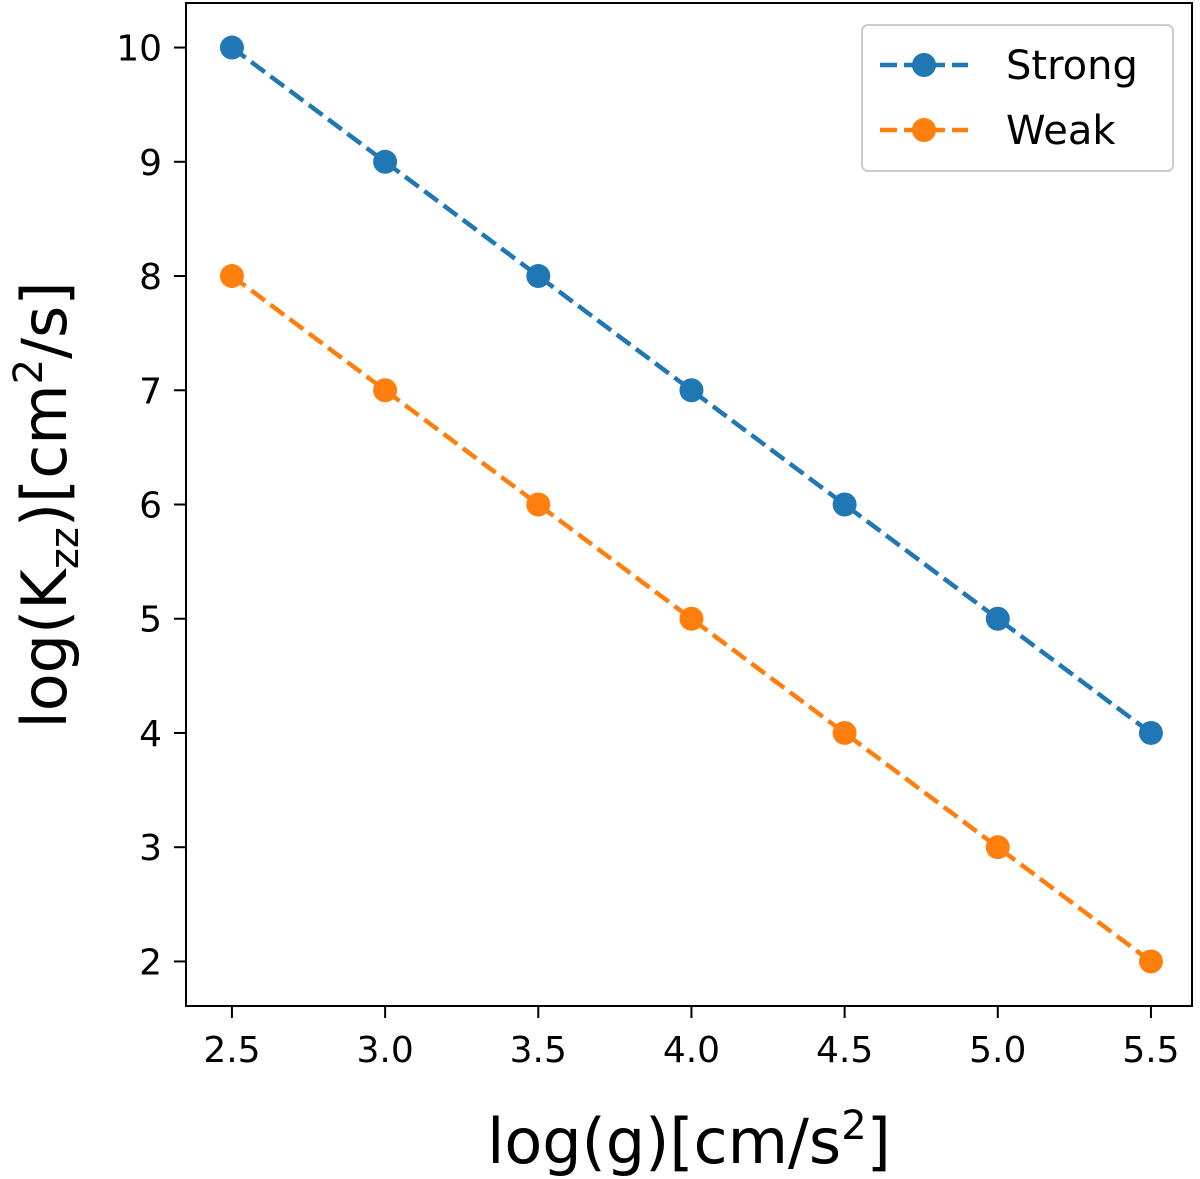 The height and width of the screenshot is (1179, 1200). I want to click on y-tick-label: 8, so click(150, 277).